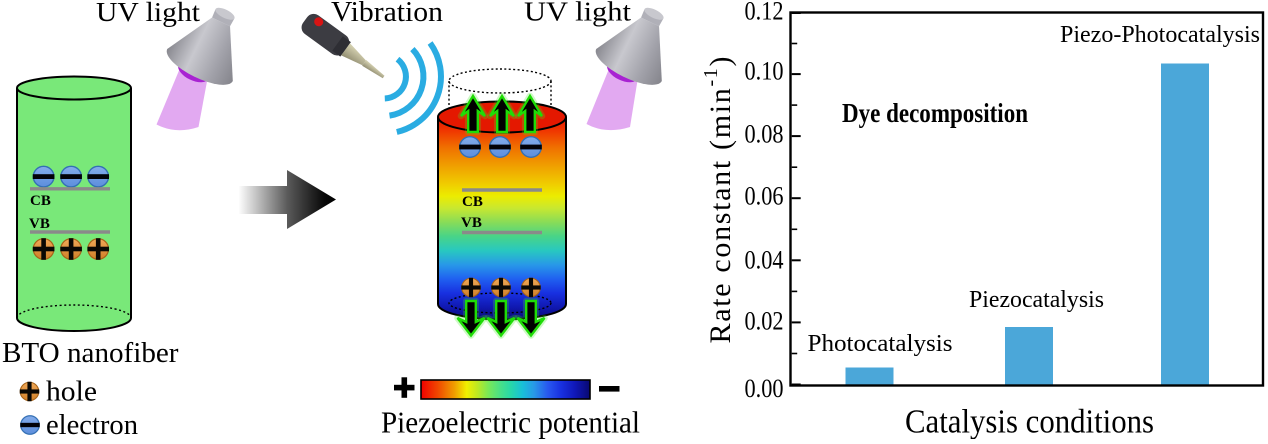 Image resolution: width=1268 pixels, height=444 pixels. Describe the element at coordinates (764, 388) in the screenshot. I see `svg-text: 0.00` at that location.